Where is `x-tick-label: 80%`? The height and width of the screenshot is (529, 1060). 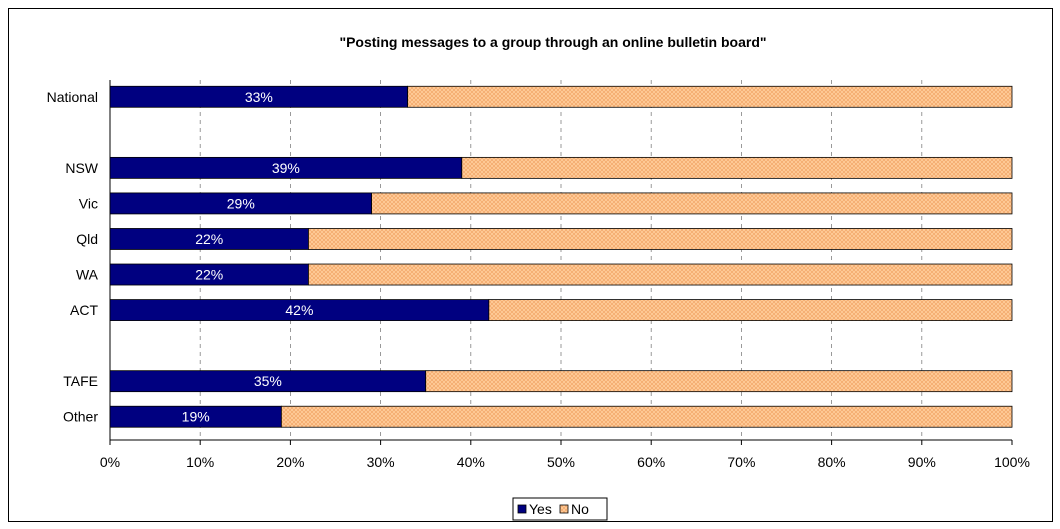 x-tick-label: 80% is located at coordinates (832, 462).